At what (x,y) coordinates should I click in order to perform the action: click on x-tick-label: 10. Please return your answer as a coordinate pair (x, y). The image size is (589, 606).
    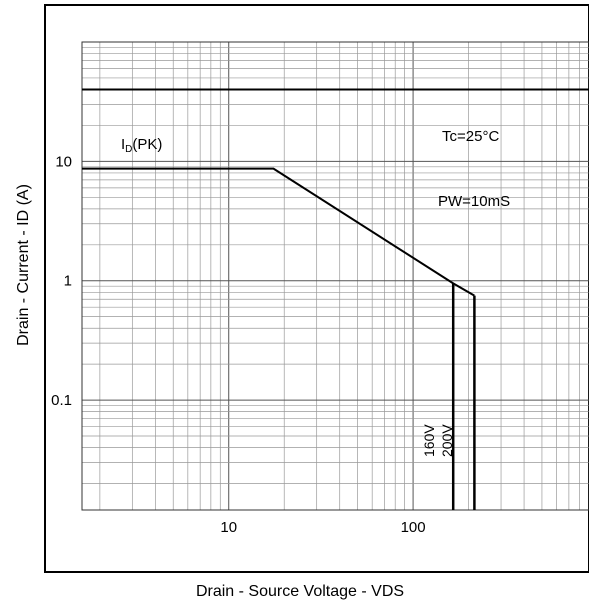
    Looking at the image, I should click on (228, 527).